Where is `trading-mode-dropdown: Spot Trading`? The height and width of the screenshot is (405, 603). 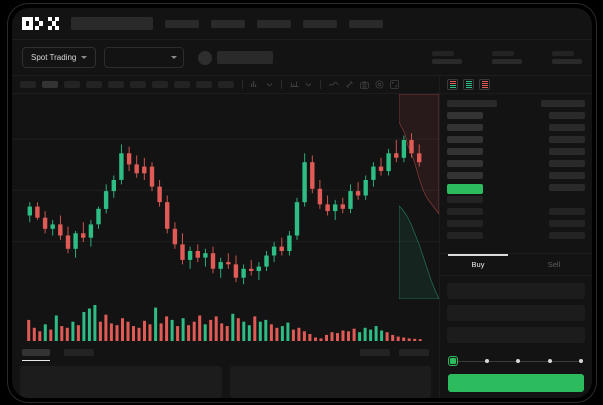
trading-mode-dropdown: Spot Trading is located at coordinates (59, 57).